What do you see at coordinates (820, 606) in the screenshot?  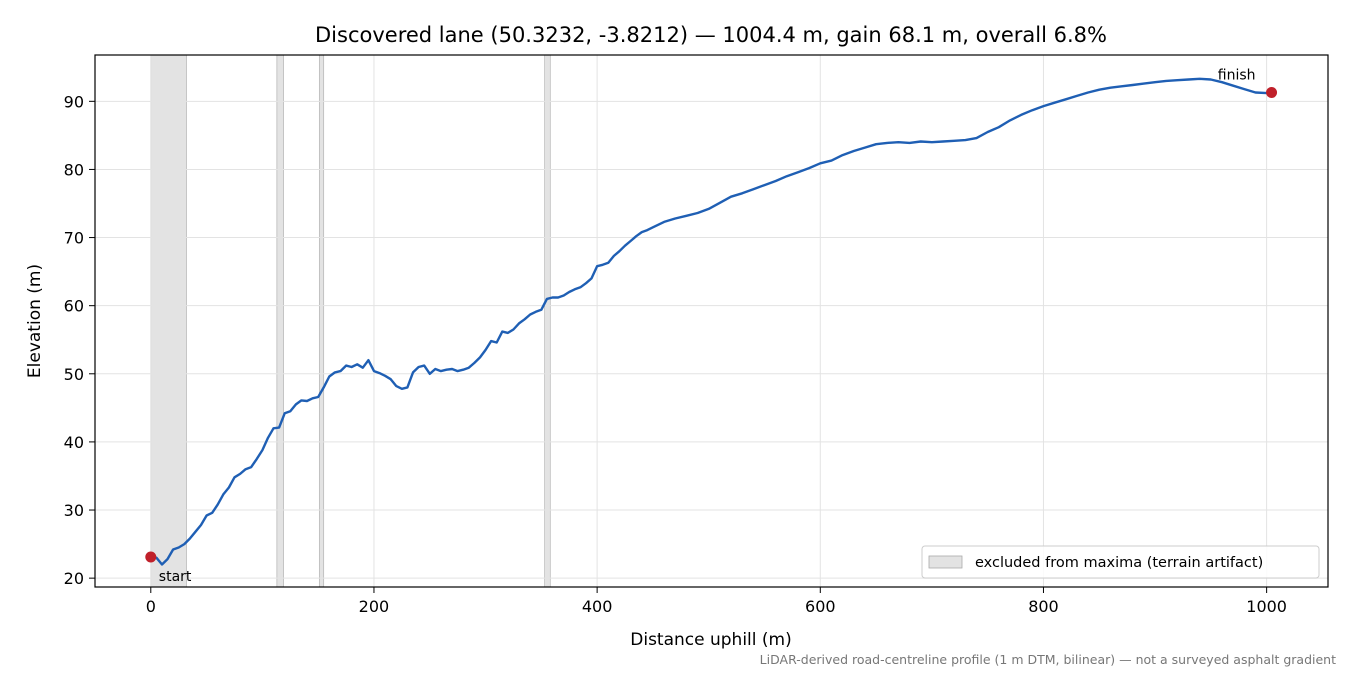 I see `x-tick-label: 600` at bounding box center [820, 606].